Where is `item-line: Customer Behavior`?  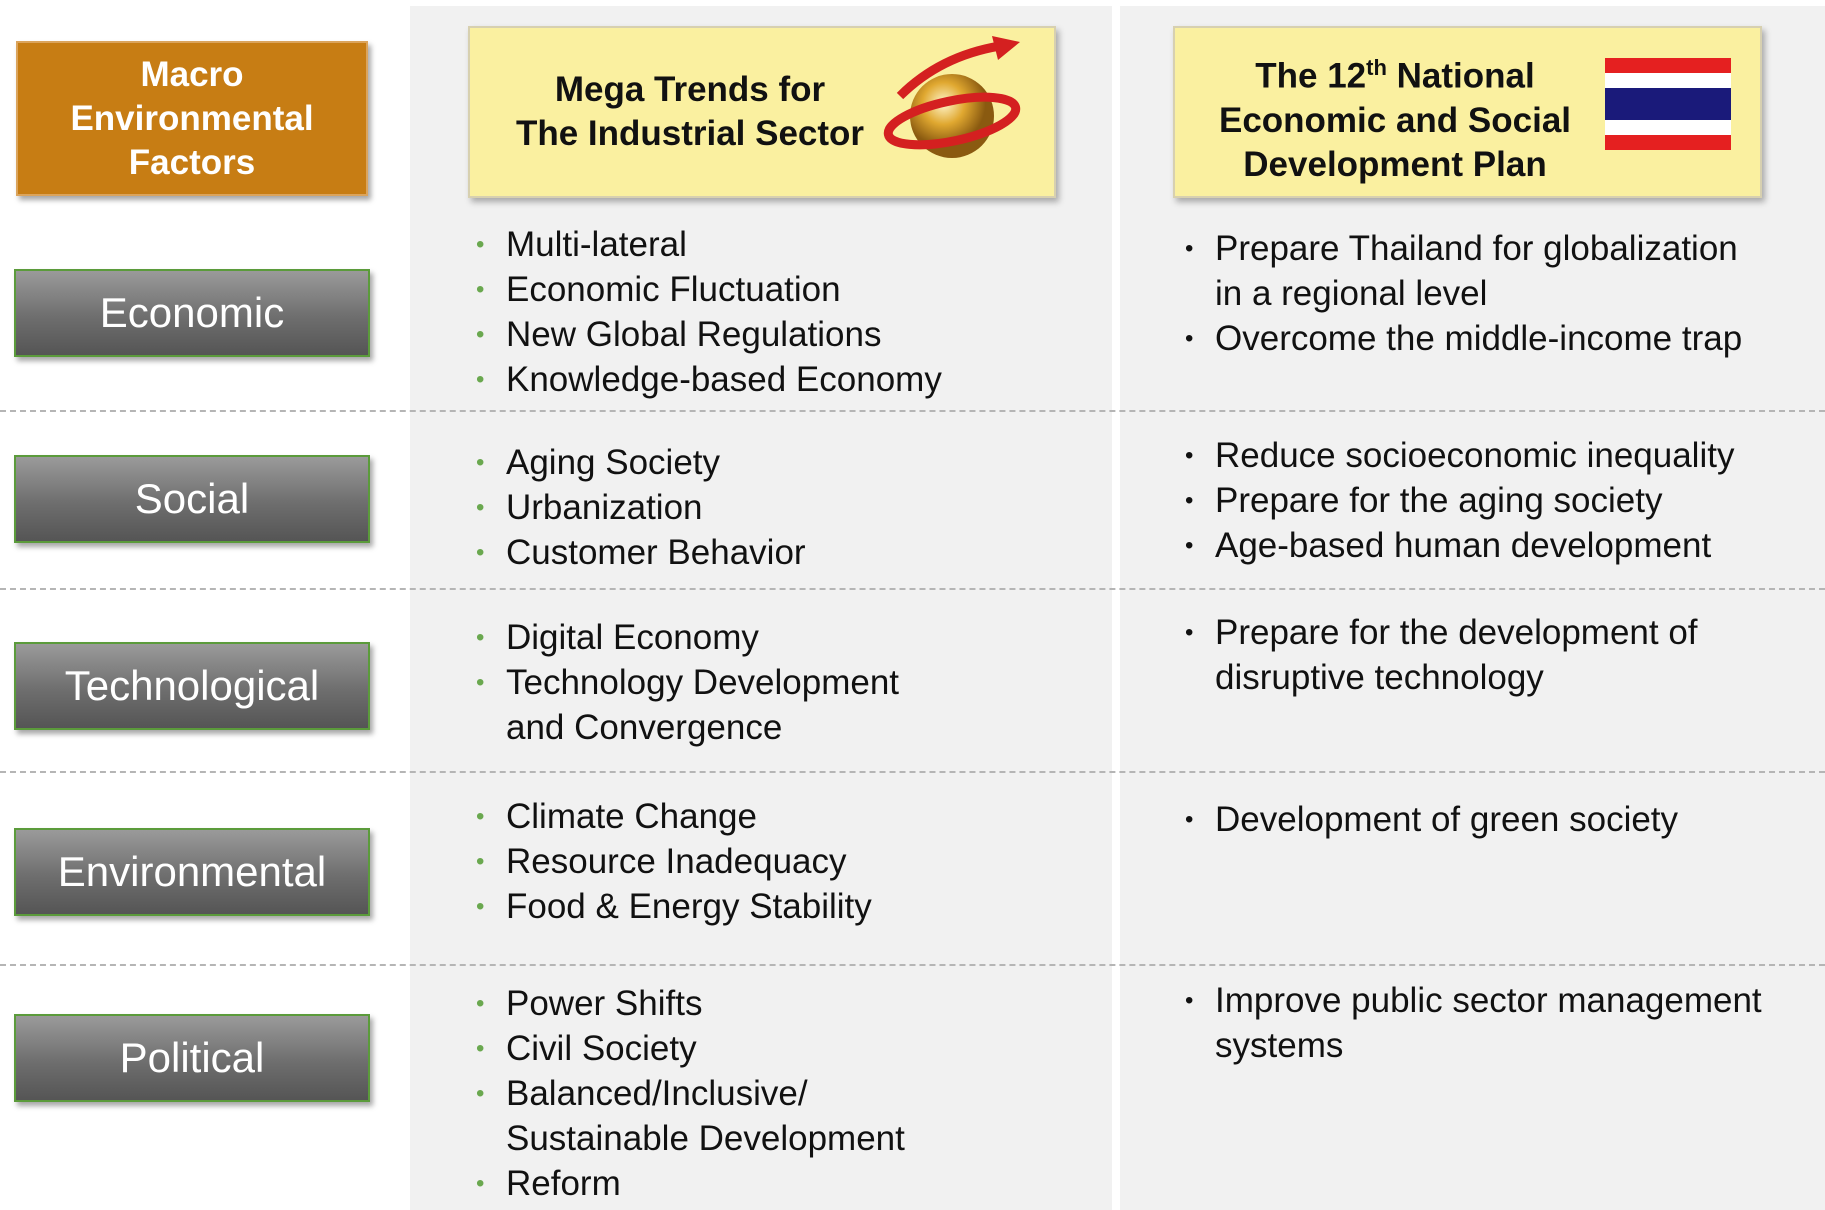 item-line: Customer Behavior is located at coordinates (656, 552).